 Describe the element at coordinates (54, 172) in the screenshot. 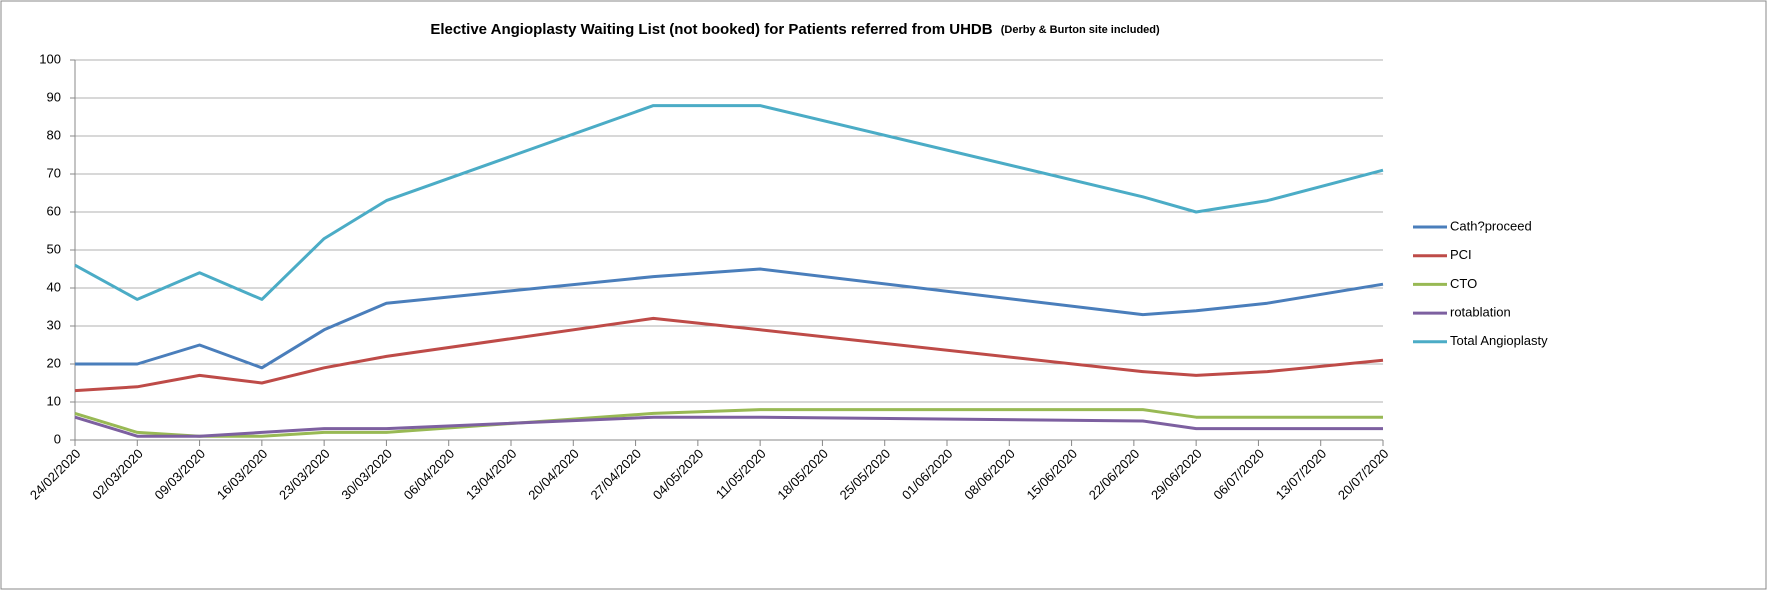

I see `y-tick-label: 70` at that location.